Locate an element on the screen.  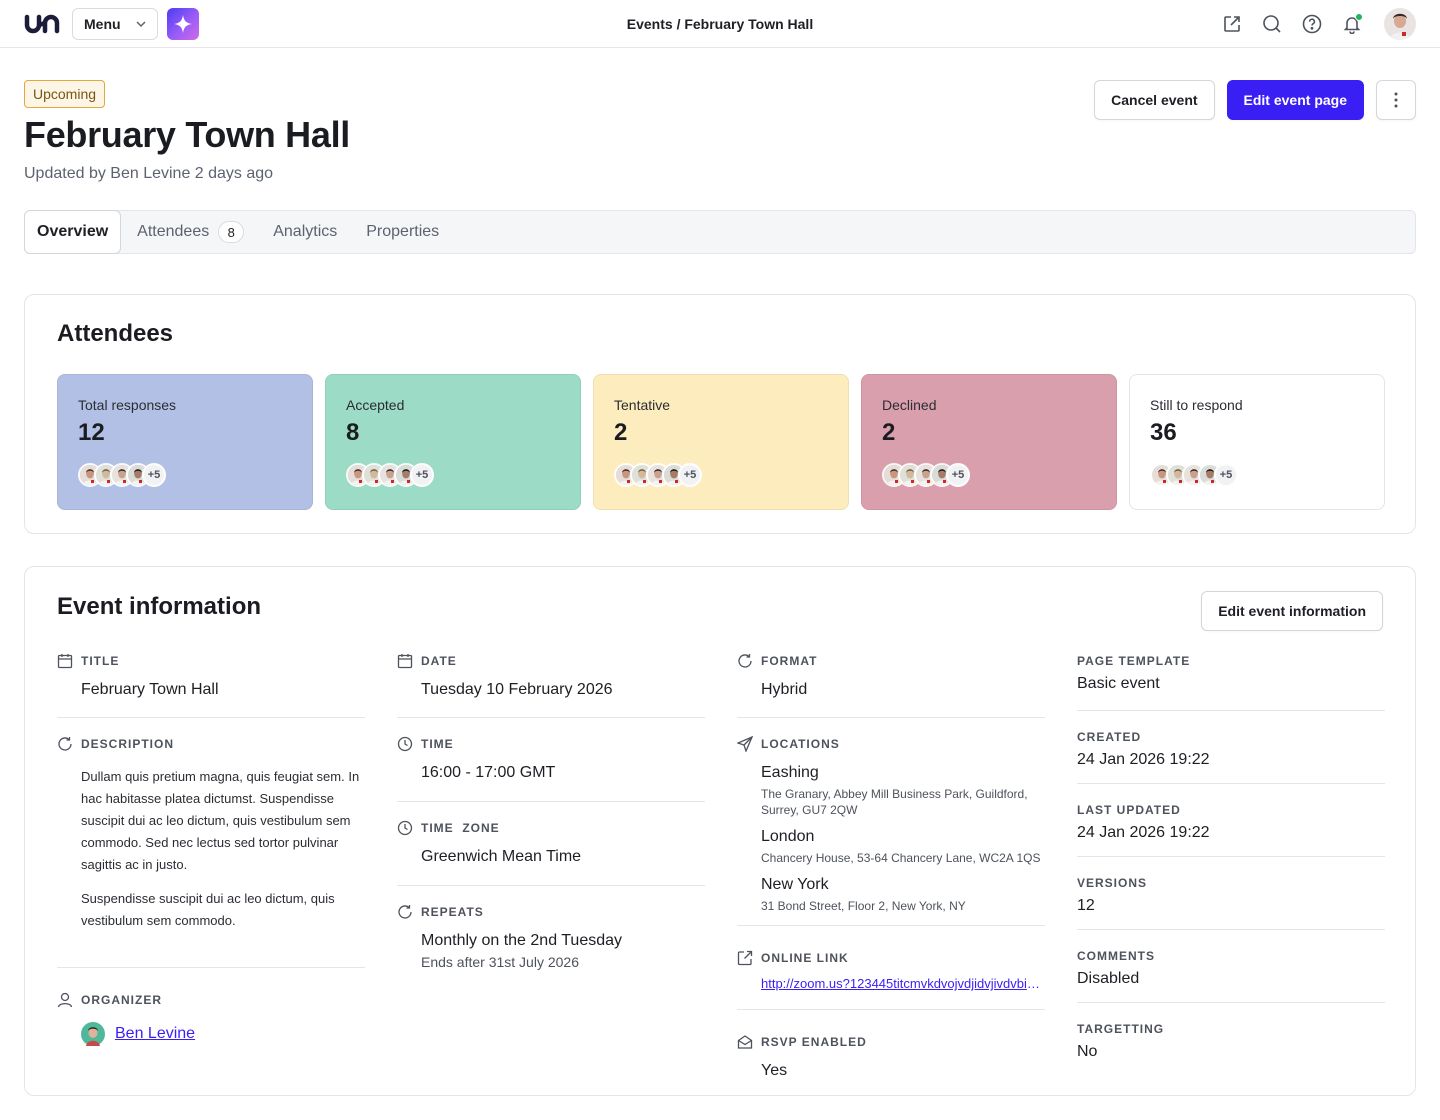
tab-bar: Overview Attendees 8 Analytics Properties is located at coordinates (720, 231).